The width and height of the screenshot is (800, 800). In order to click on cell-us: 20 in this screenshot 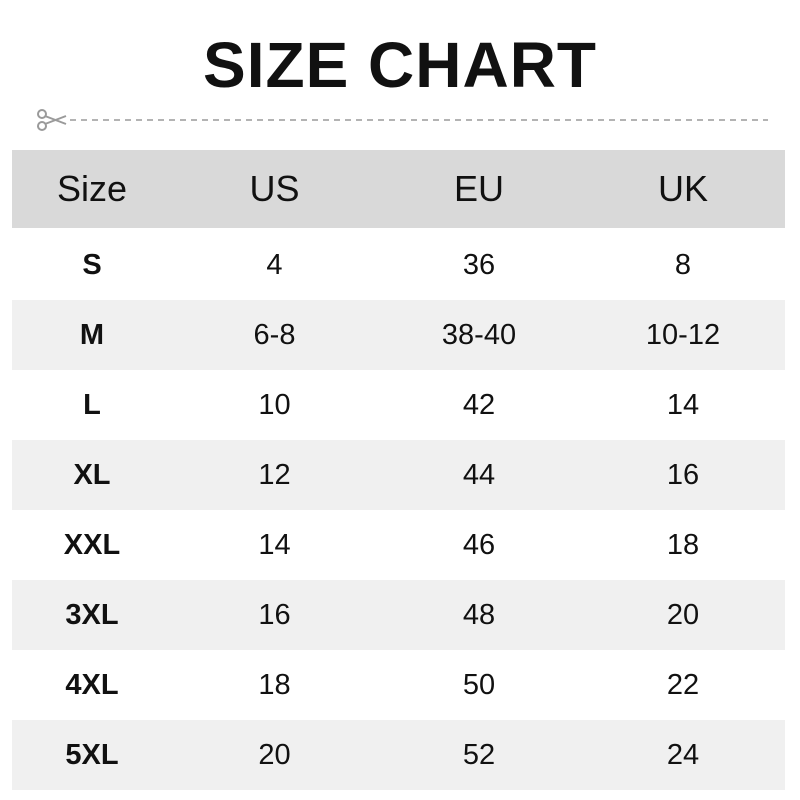, I will do `click(274, 754)`.